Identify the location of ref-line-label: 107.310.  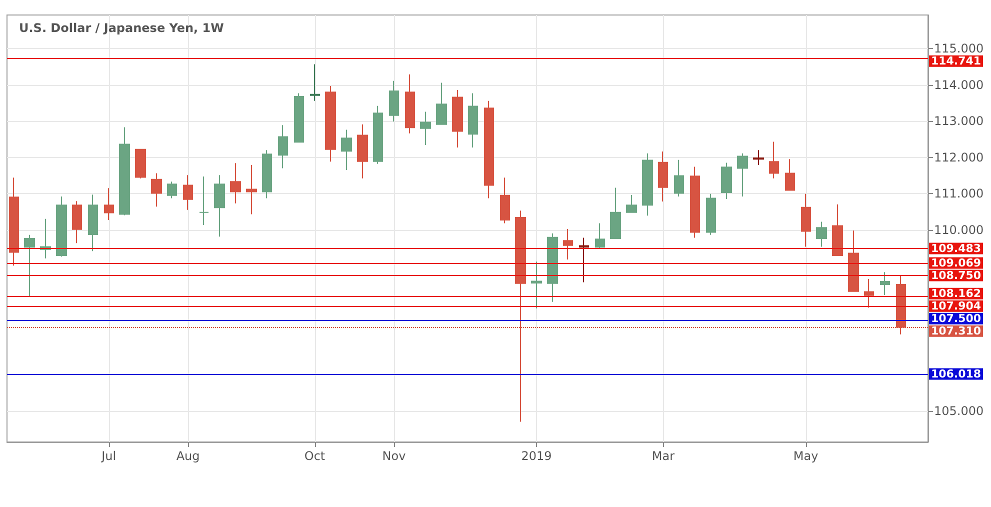
(956, 331).